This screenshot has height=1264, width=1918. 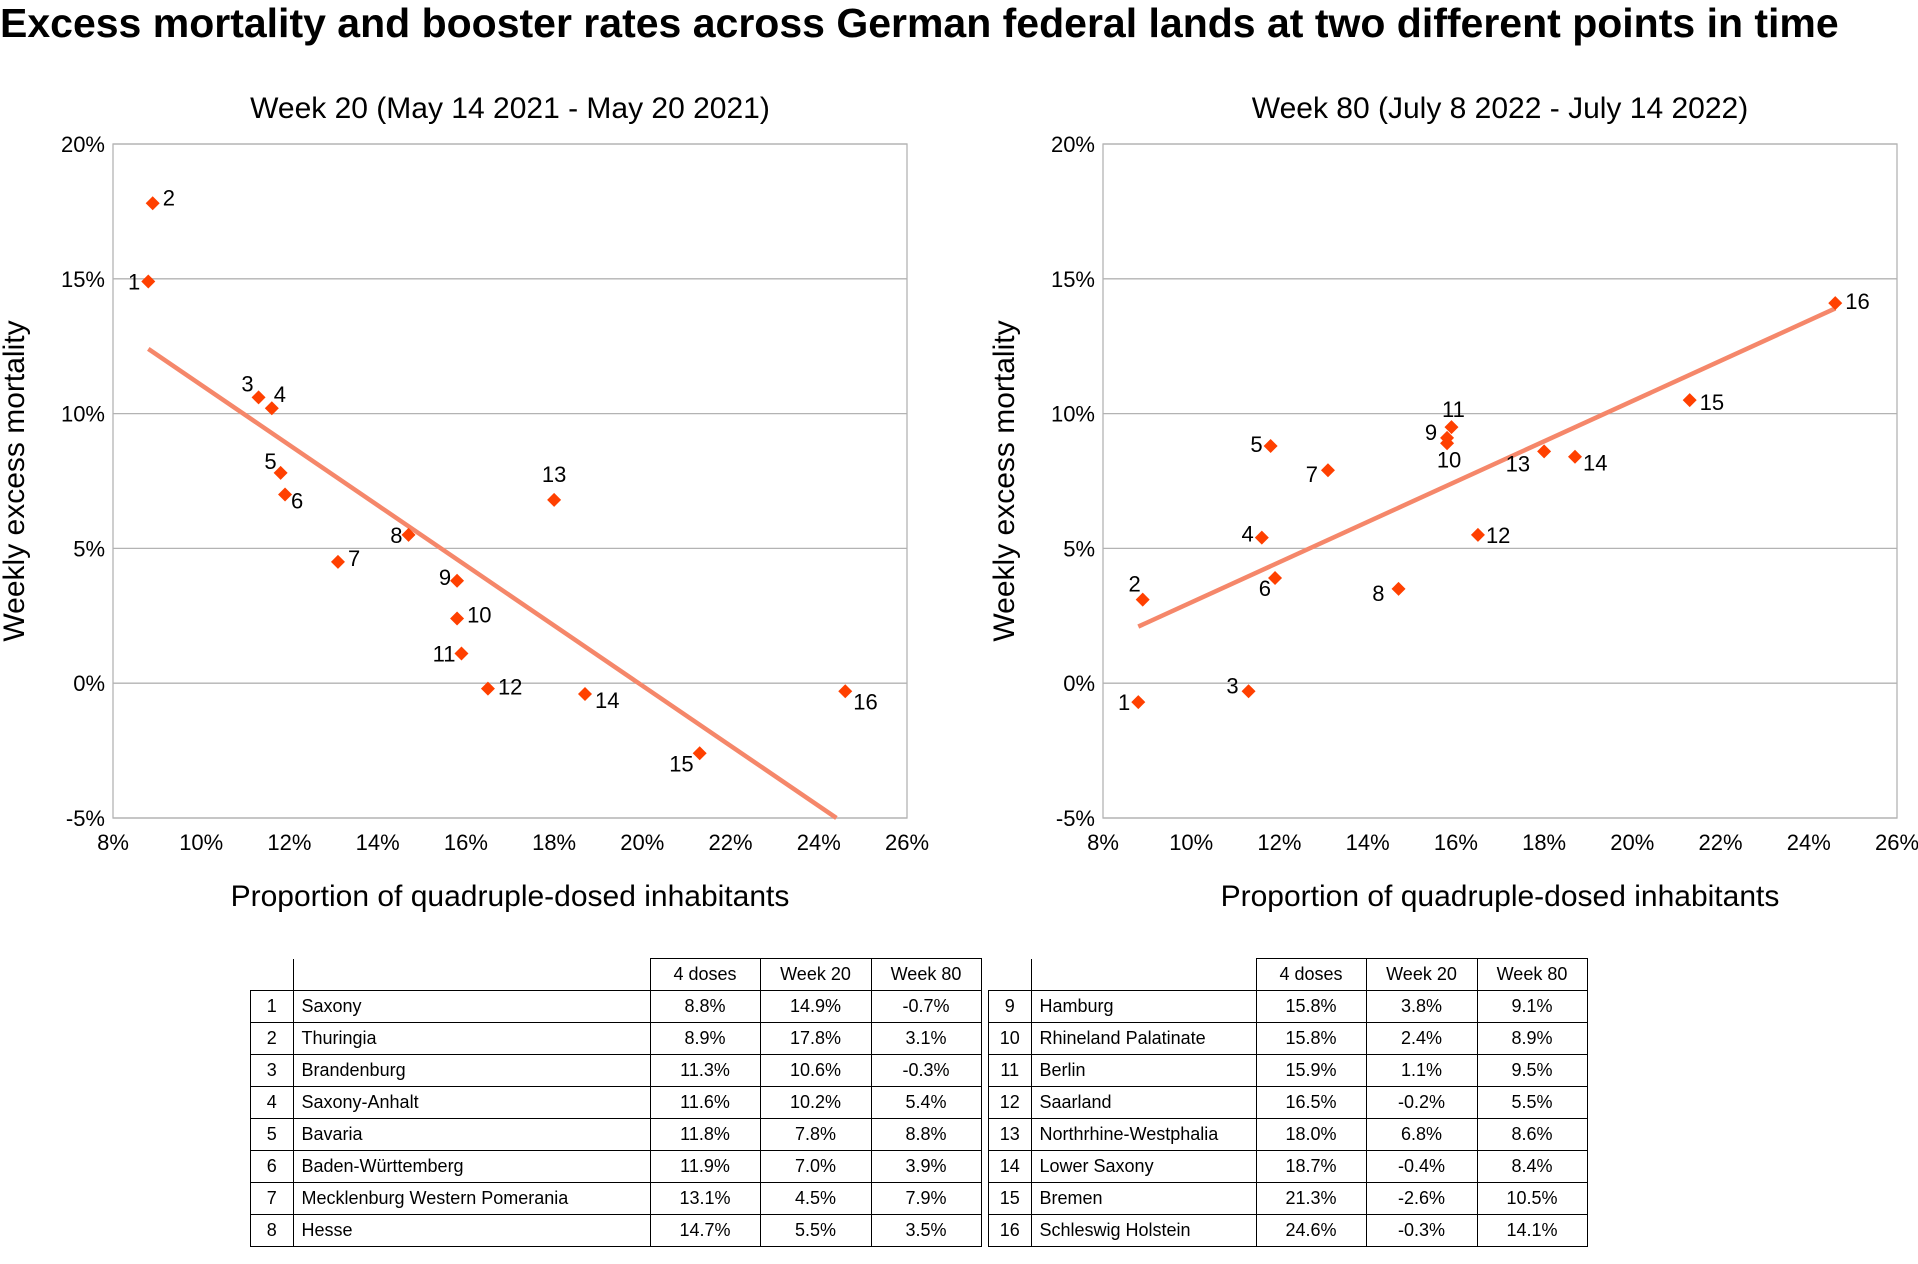 What do you see at coordinates (1712, 402) in the screenshot?
I see `point-label: 15` at bounding box center [1712, 402].